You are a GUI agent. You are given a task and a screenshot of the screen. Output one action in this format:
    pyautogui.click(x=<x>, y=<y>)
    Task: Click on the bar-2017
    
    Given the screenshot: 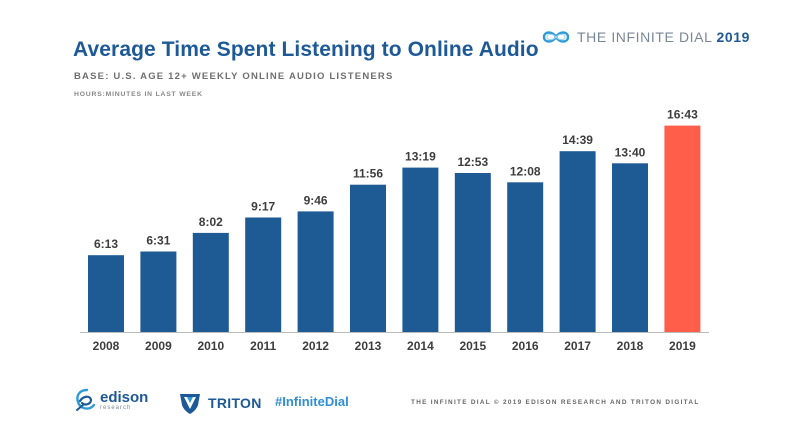 What is the action you would take?
    pyautogui.click(x=577, y=241)
    